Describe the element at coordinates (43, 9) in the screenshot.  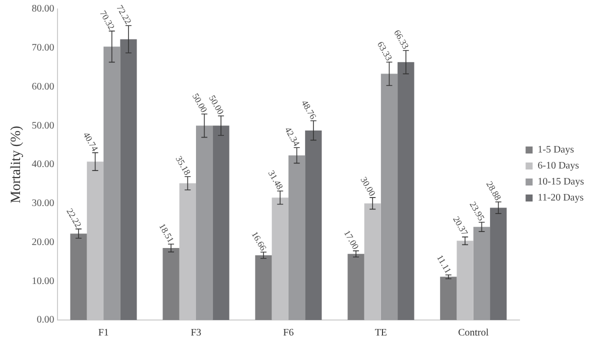
I see `y-tick-label: 80.00` at that location.